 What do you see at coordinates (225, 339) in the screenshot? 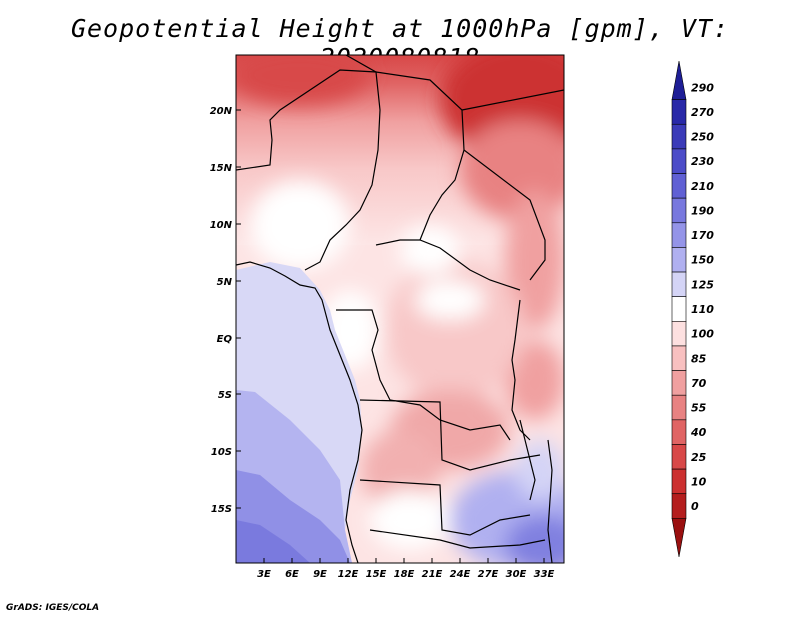
I see `lat-label: EQ` at bounding box center [225, 339].